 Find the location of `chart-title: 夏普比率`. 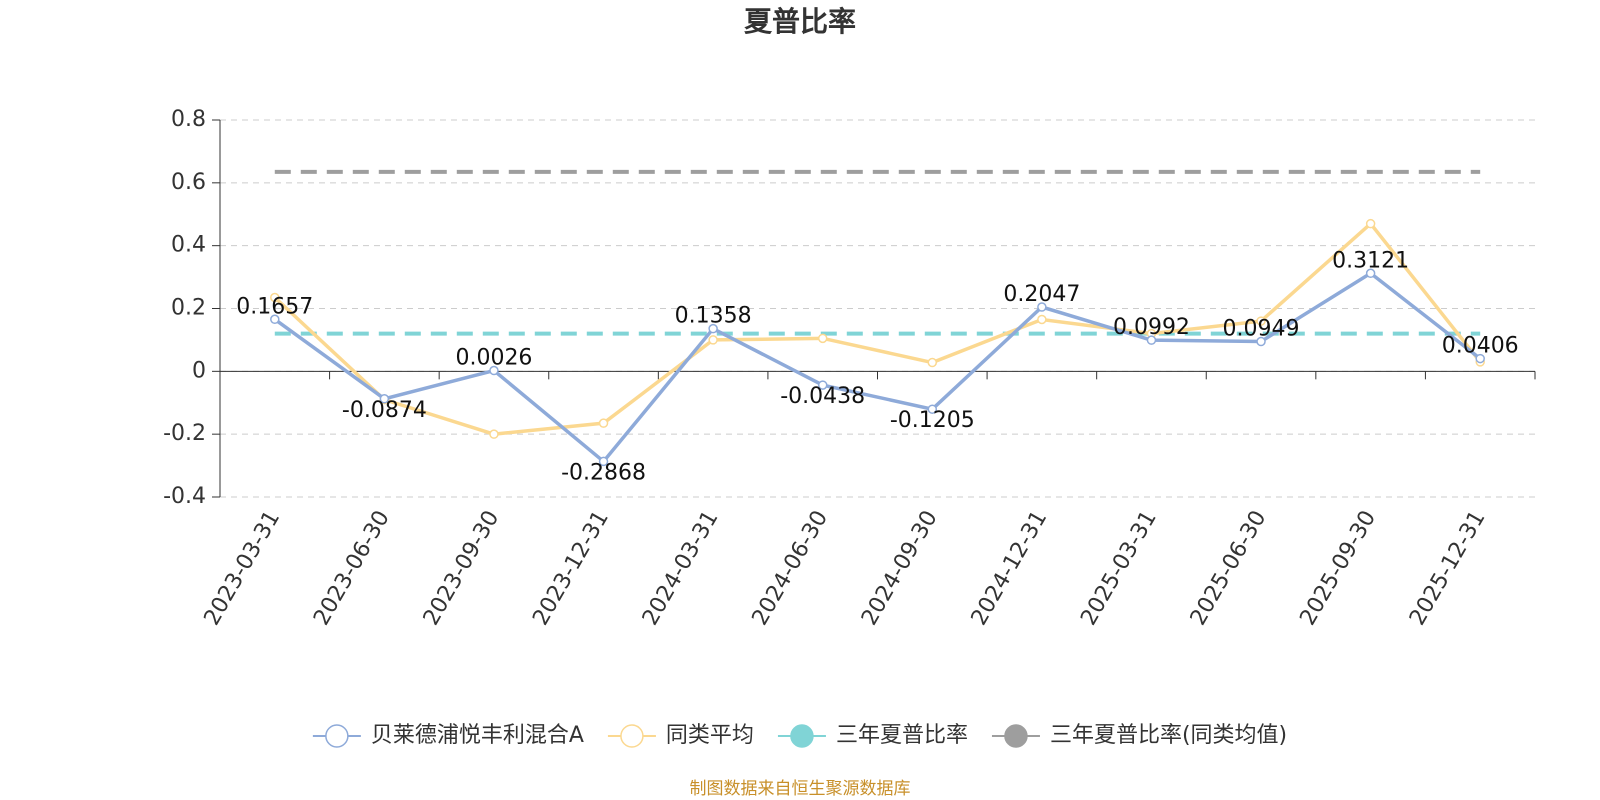

chart-title: 夏普比率 is located at coordinates (800, 21).